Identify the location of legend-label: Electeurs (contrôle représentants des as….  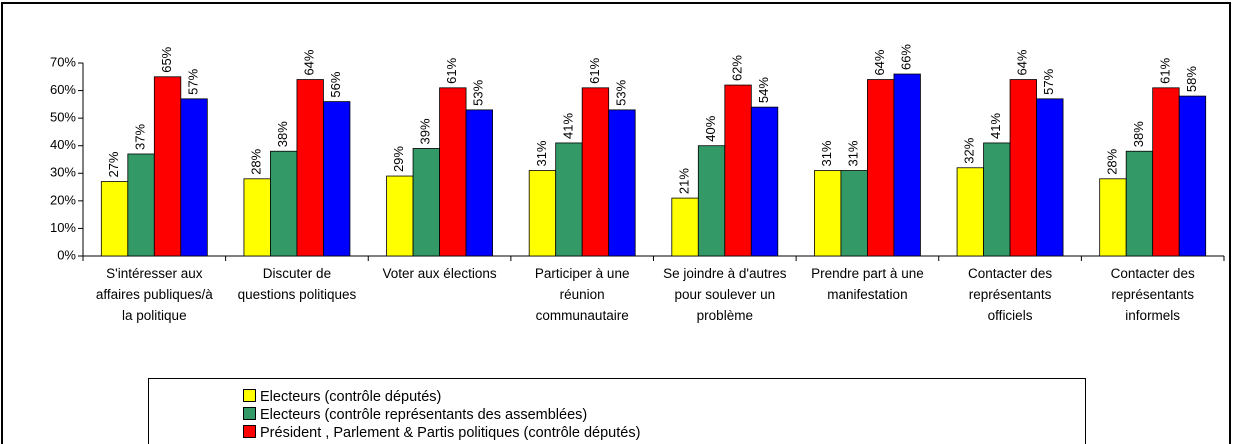
(424, 415).